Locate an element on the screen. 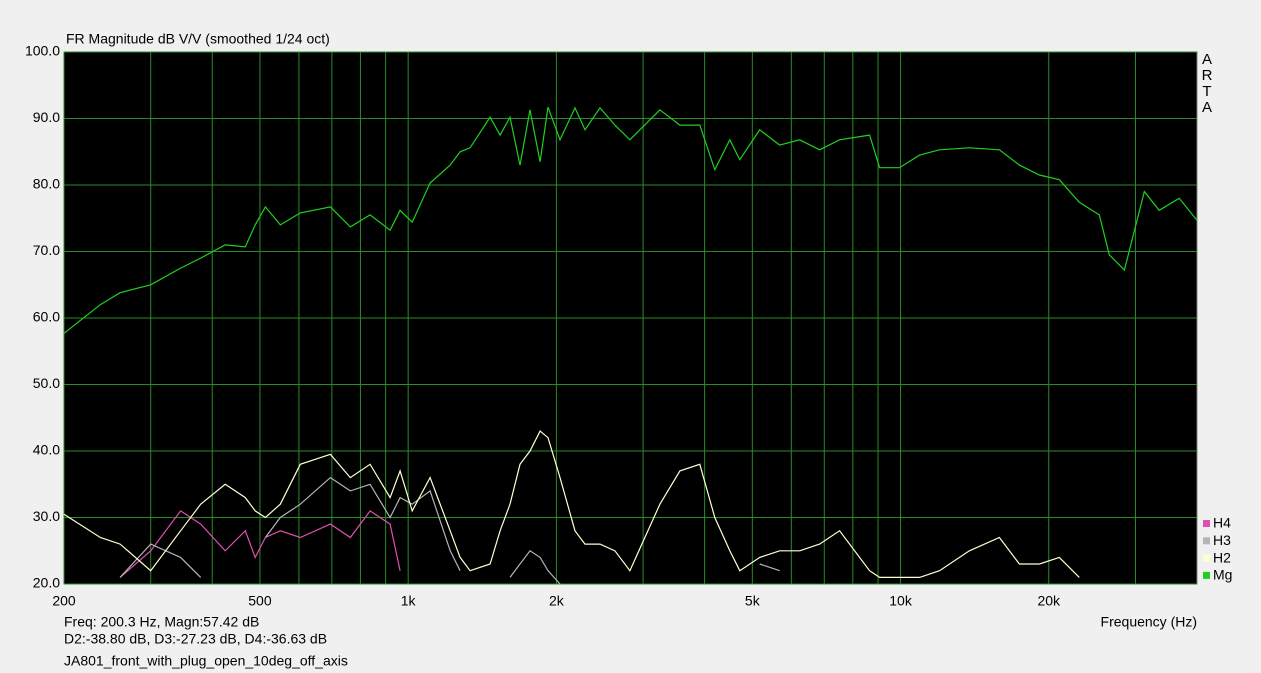 The image size is (1261, 673). x-axis-label: Frequency (Hz) is located at coordinates (1149, 622).